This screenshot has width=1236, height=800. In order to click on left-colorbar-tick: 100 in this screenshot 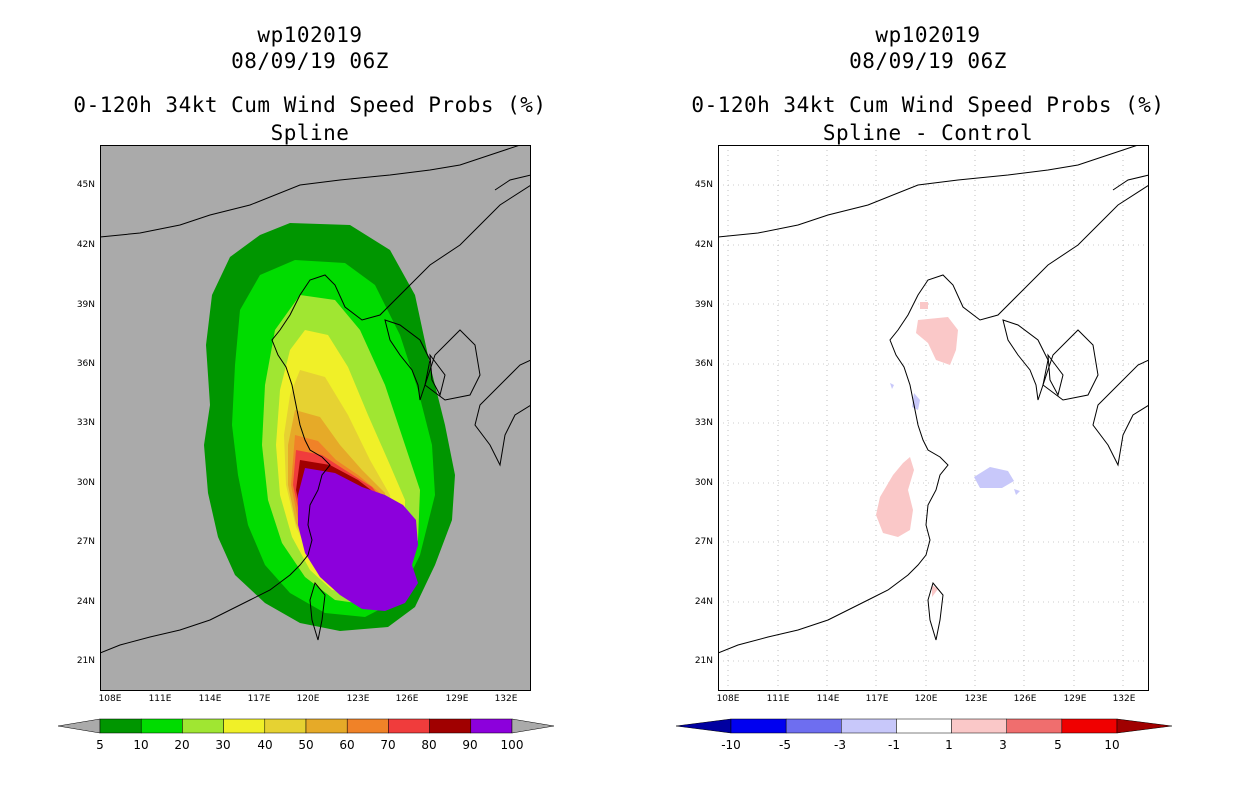, I will do `click(512, 745)`.